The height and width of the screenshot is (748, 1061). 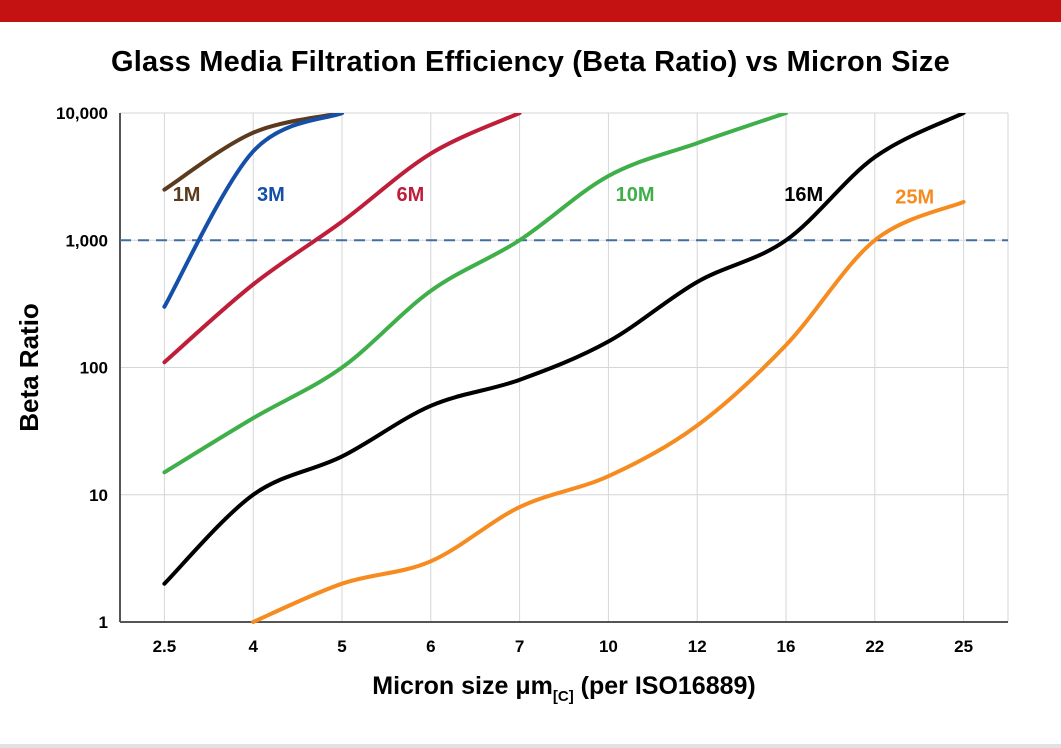 What do you see at coordinates (86, 240) in the screenshot?
I see `y-tick-label: 1,000` at bounding box center [86, 240].